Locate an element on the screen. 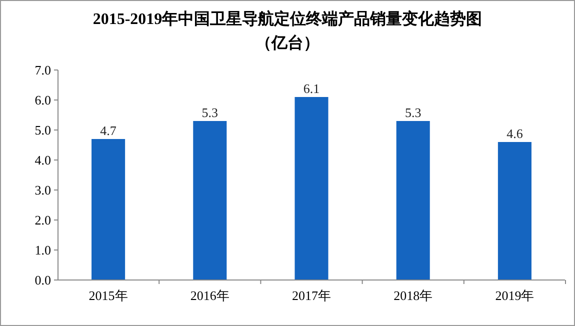 The height and width of the screenshot is (326, 575). x-tick-label: 2017年 is located at coordinates (311, 295).